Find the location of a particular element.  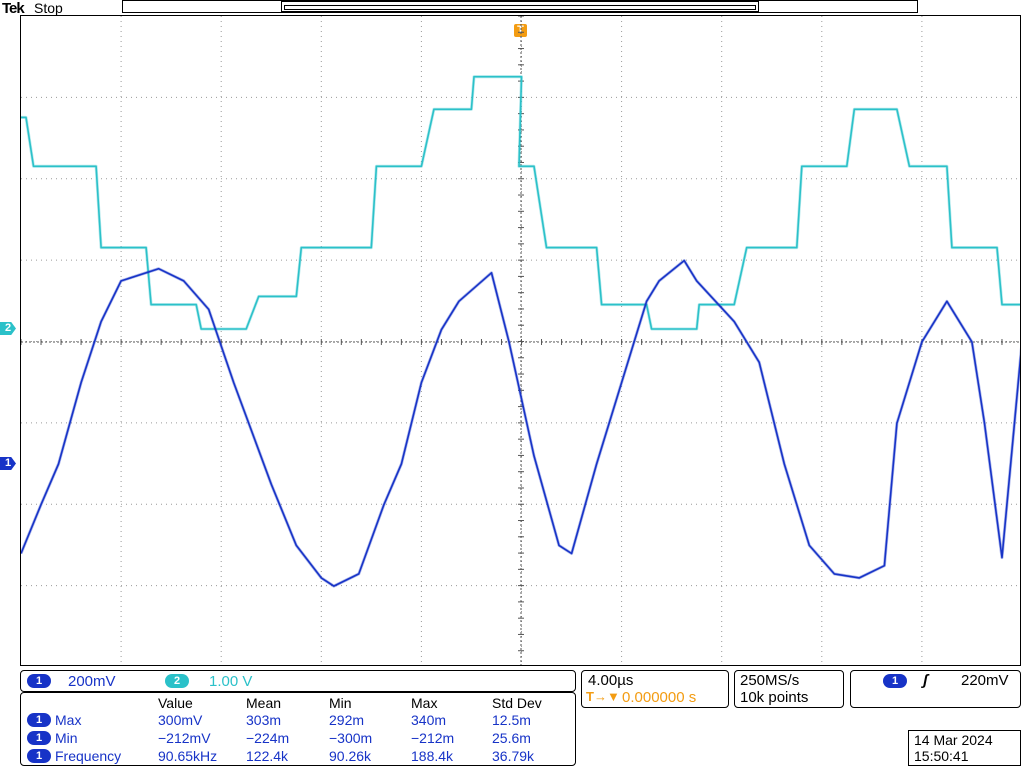

record-length: 10k points is located at coordinates (774, 697).